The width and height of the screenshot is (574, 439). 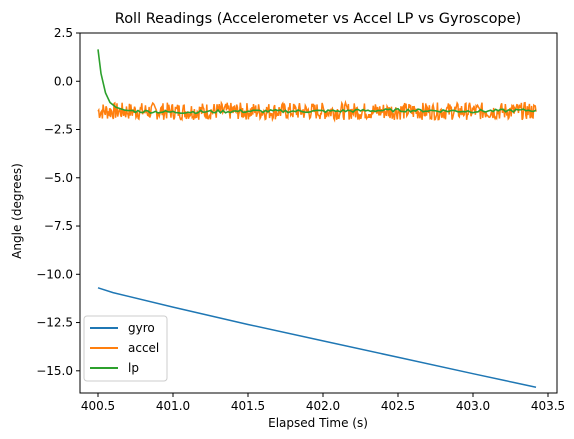 What do you see at coordinates (63, 81) in the screenshot?
I see `y-tick-label: 0.0` at bounding box center [63, 81].